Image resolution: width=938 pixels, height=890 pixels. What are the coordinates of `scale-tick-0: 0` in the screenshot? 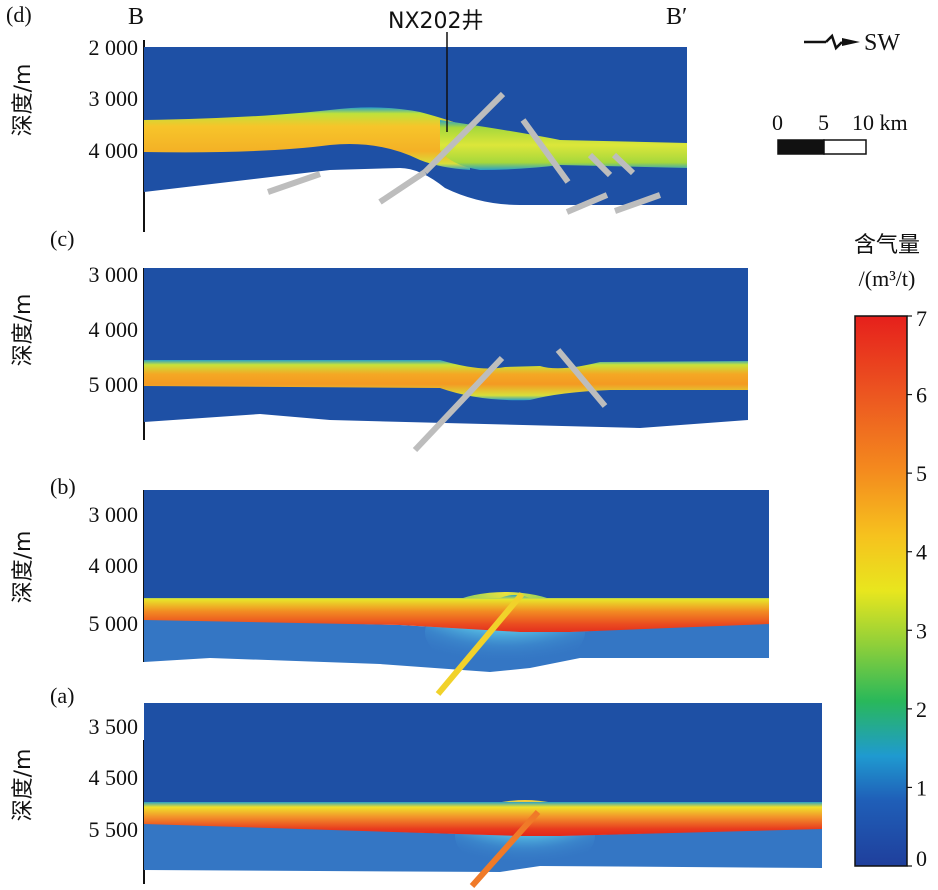 It's located at (777, 122).